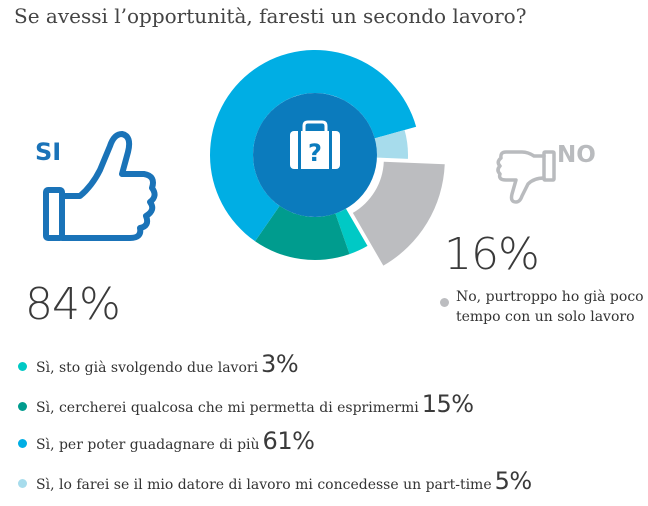 The image size is (648, 506). I want to click on no-note-line1: No, purtroppo ho già poco, so click(550, 297).